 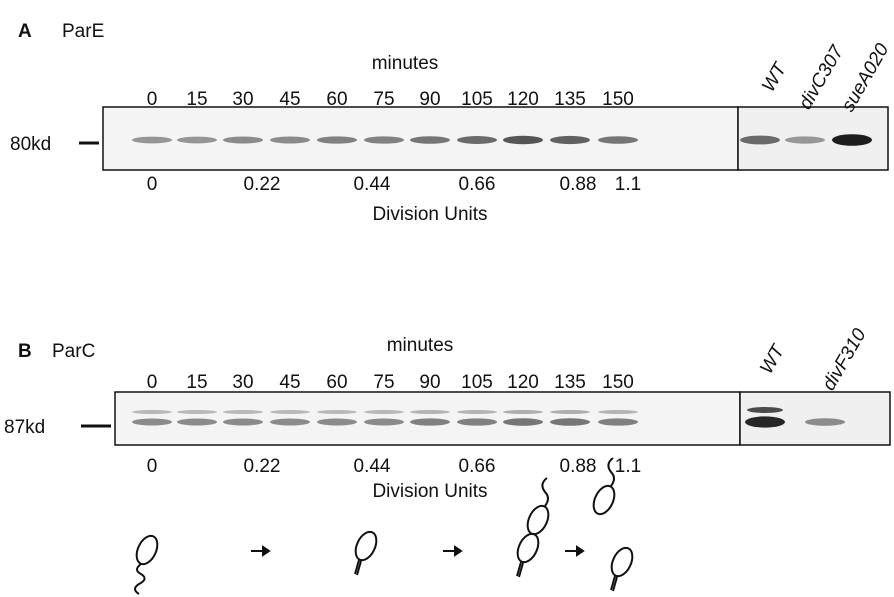 What do you see at coordinates (30, 144) in the screenshot?
I see `size-marker: 80kd` at bounding box center [30, 144].